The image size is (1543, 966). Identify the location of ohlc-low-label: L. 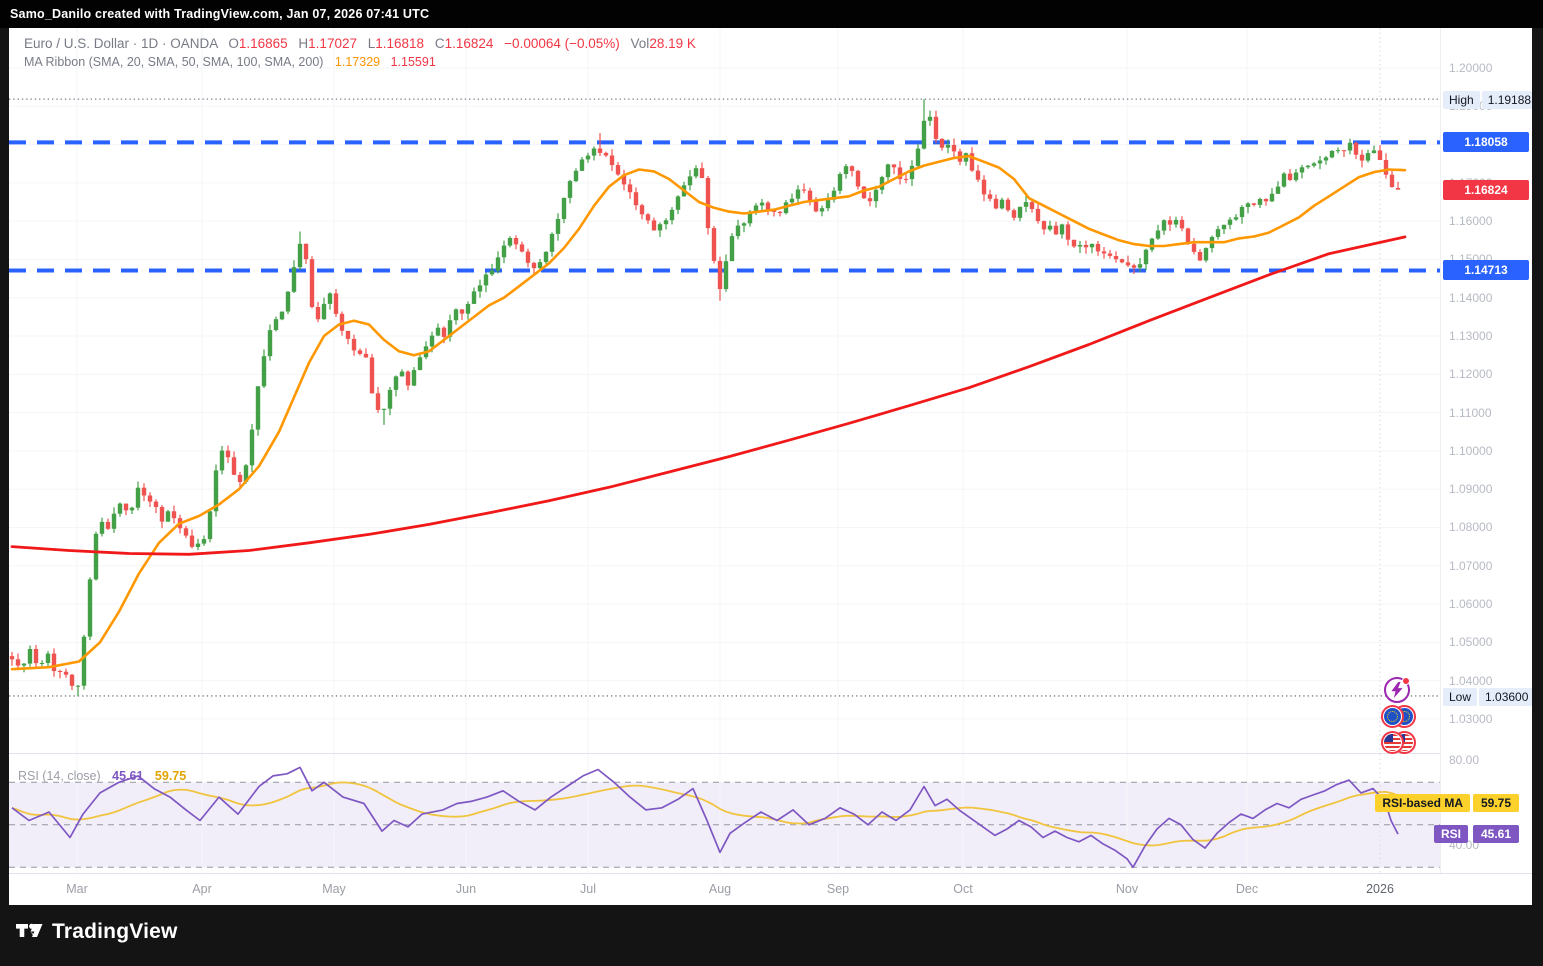
(371, 43).